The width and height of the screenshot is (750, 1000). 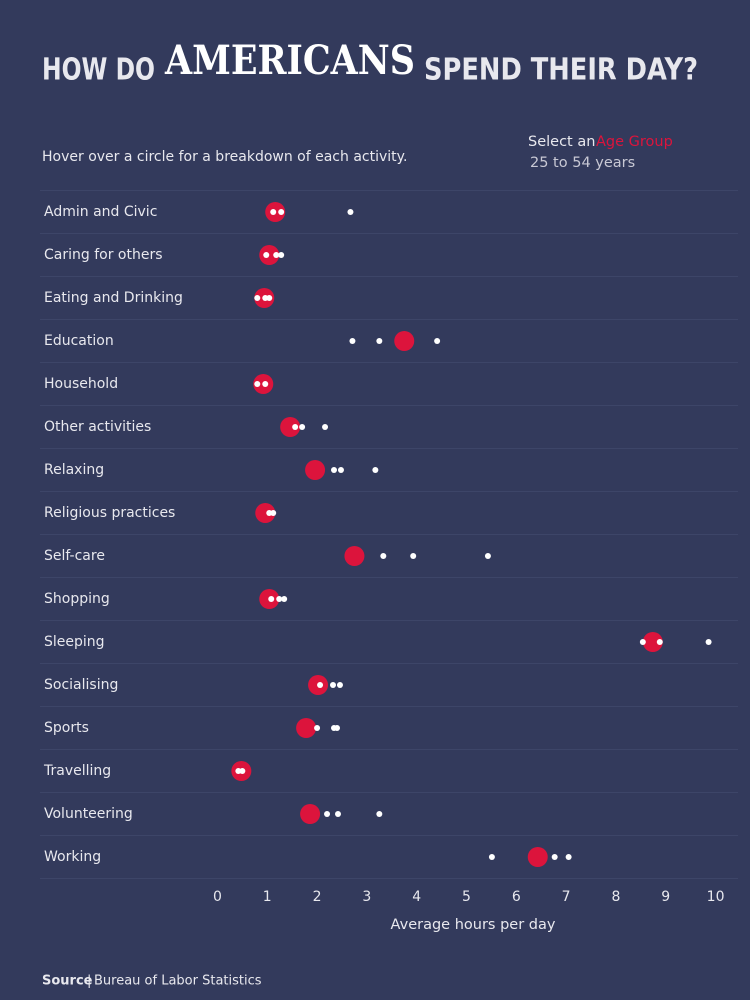 What do you see at coordinates (88, 814) in the screenshot?
I see `category-label: Volunteering` at bounding box center [88, 814].